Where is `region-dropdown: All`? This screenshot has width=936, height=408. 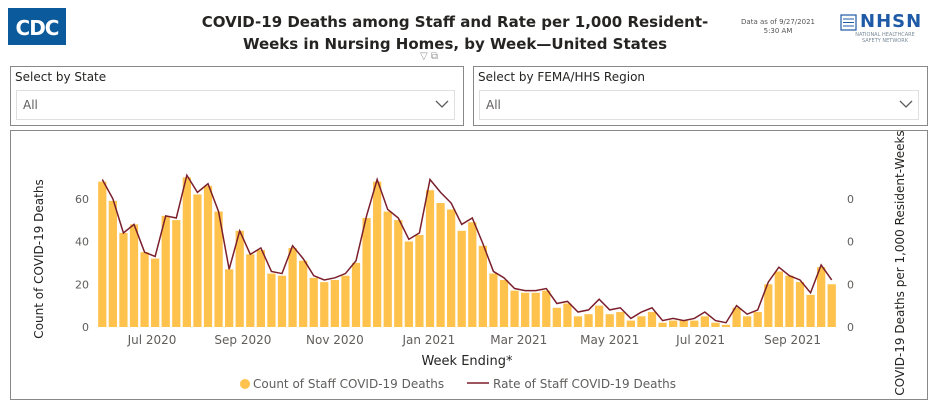
region-dropdown: All is located at coordinates (699, 105).